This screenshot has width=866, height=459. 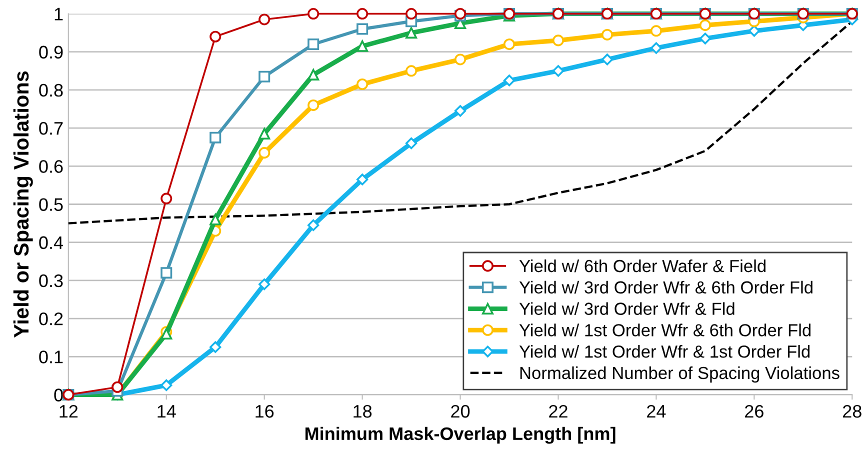 What do you see at coordinates (167, 411) in the screenshot?
I see `x-tick-label: 14` at bounding box center [167, 411].